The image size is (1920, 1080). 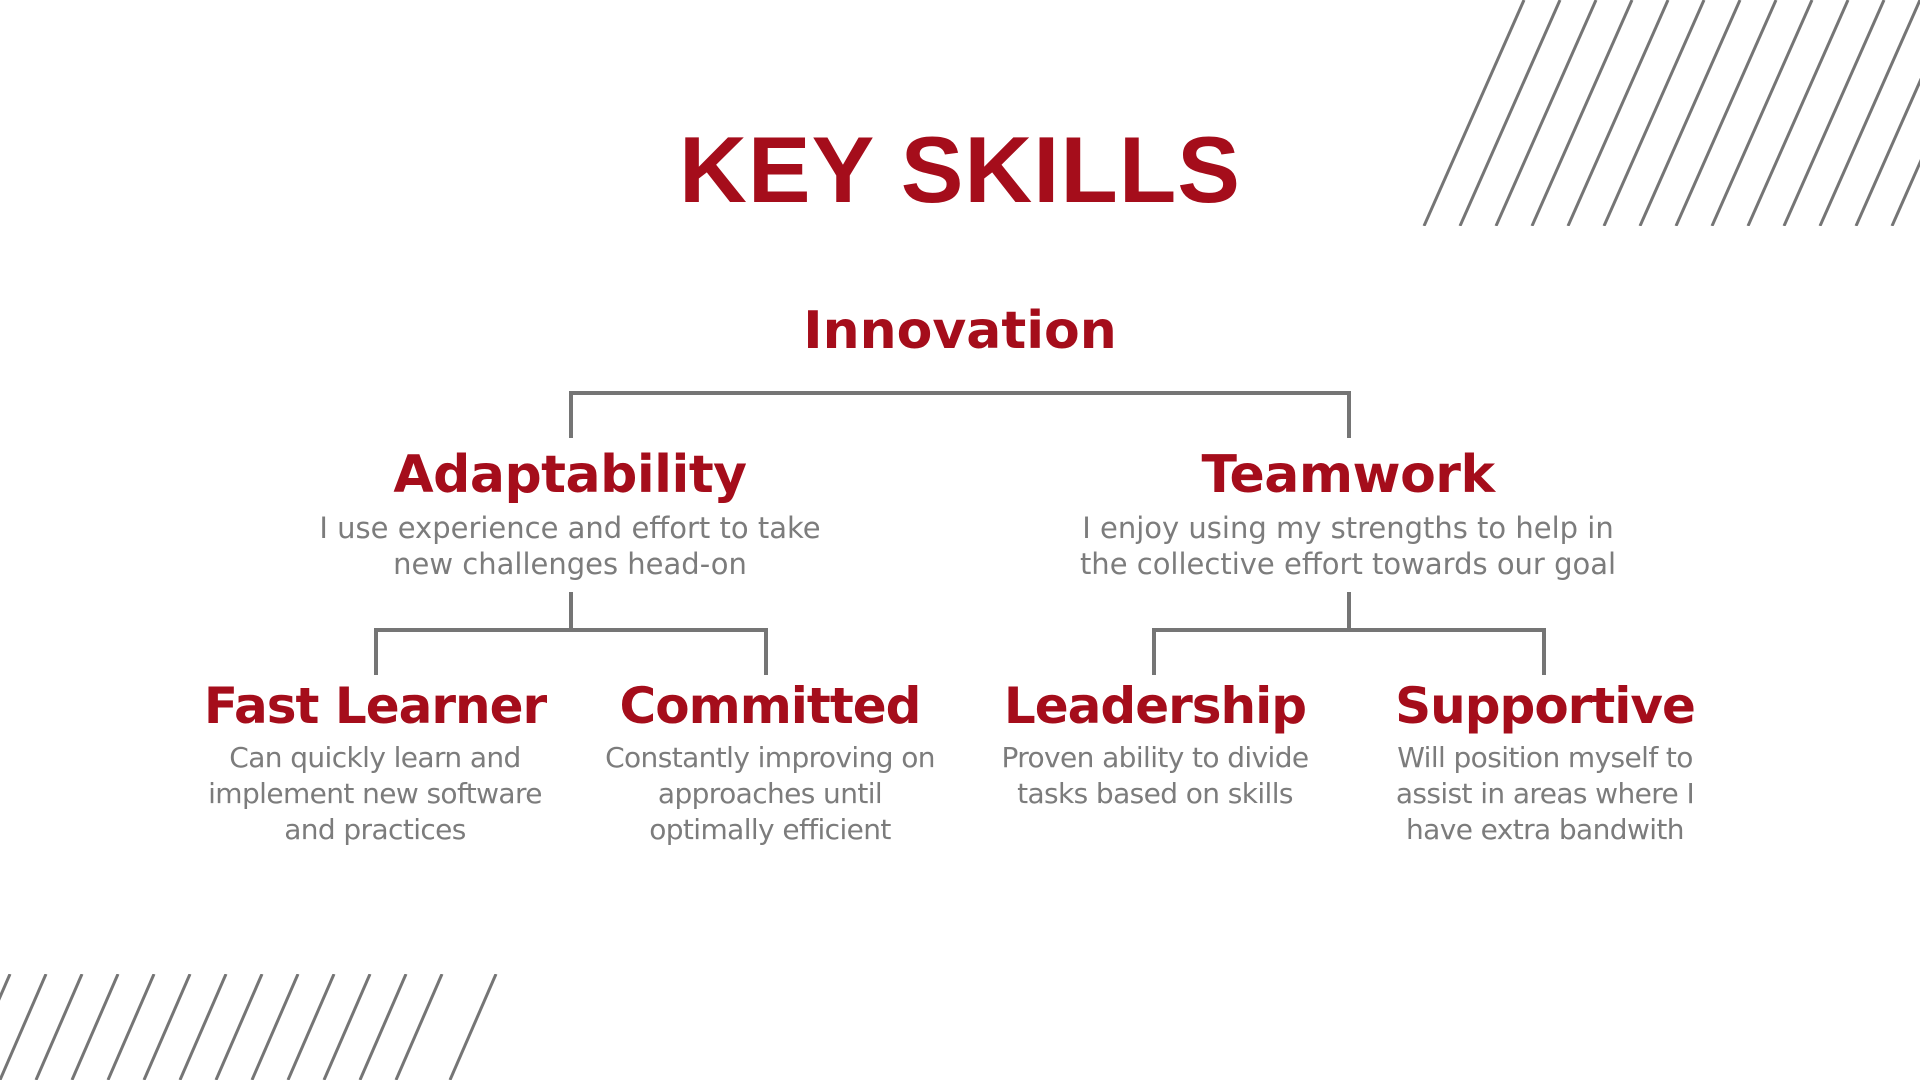 I want to click on description-line: and practices, so click(x=375, y=829).